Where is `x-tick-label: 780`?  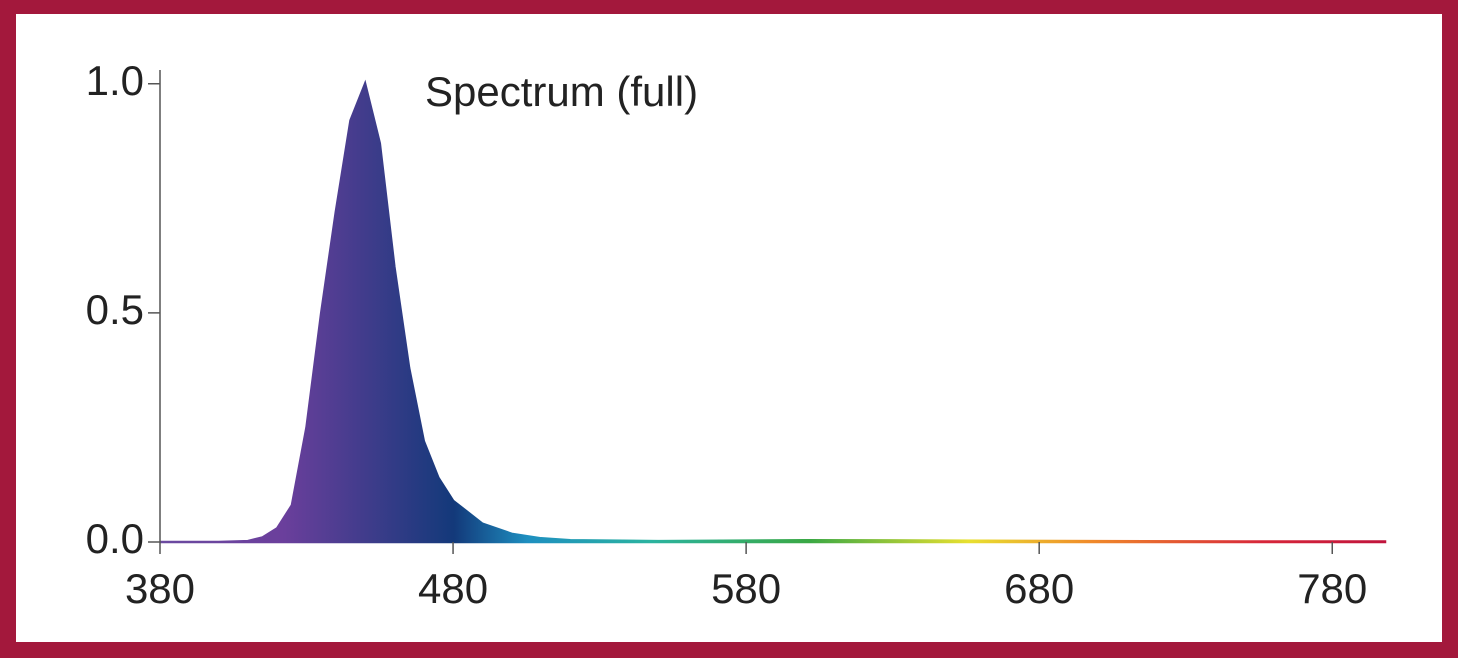 x-tick-label: 780 is located at coordinates (1332, 588).